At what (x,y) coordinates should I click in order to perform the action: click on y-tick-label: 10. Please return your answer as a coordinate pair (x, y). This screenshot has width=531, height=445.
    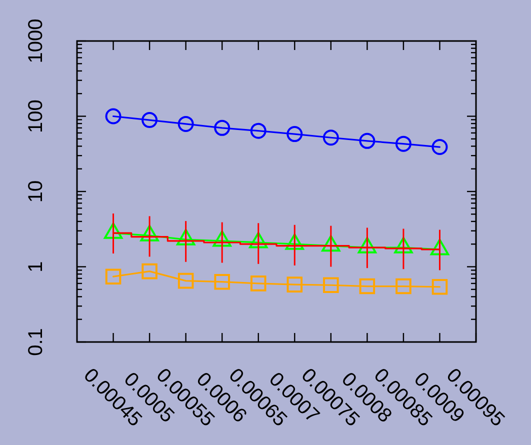
    Looking at the image, I should click on (36, 191).